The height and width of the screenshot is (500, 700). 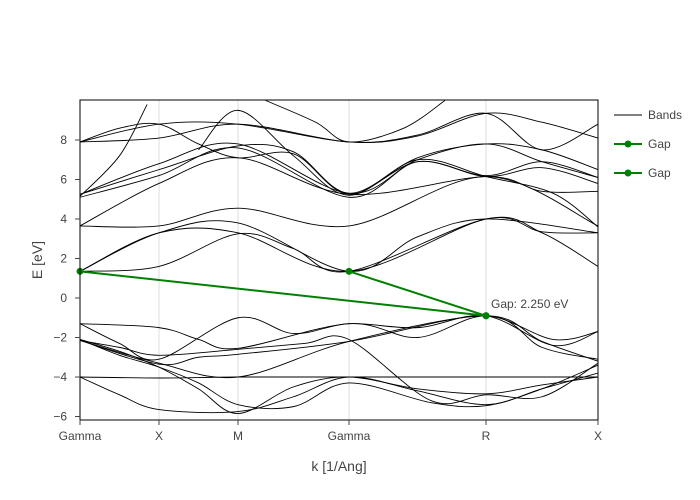 What do you see at coordinates (642, 173) in the screenshot?
I see `legend-item-gap-2: Gap` at bounding box center [642, 173].